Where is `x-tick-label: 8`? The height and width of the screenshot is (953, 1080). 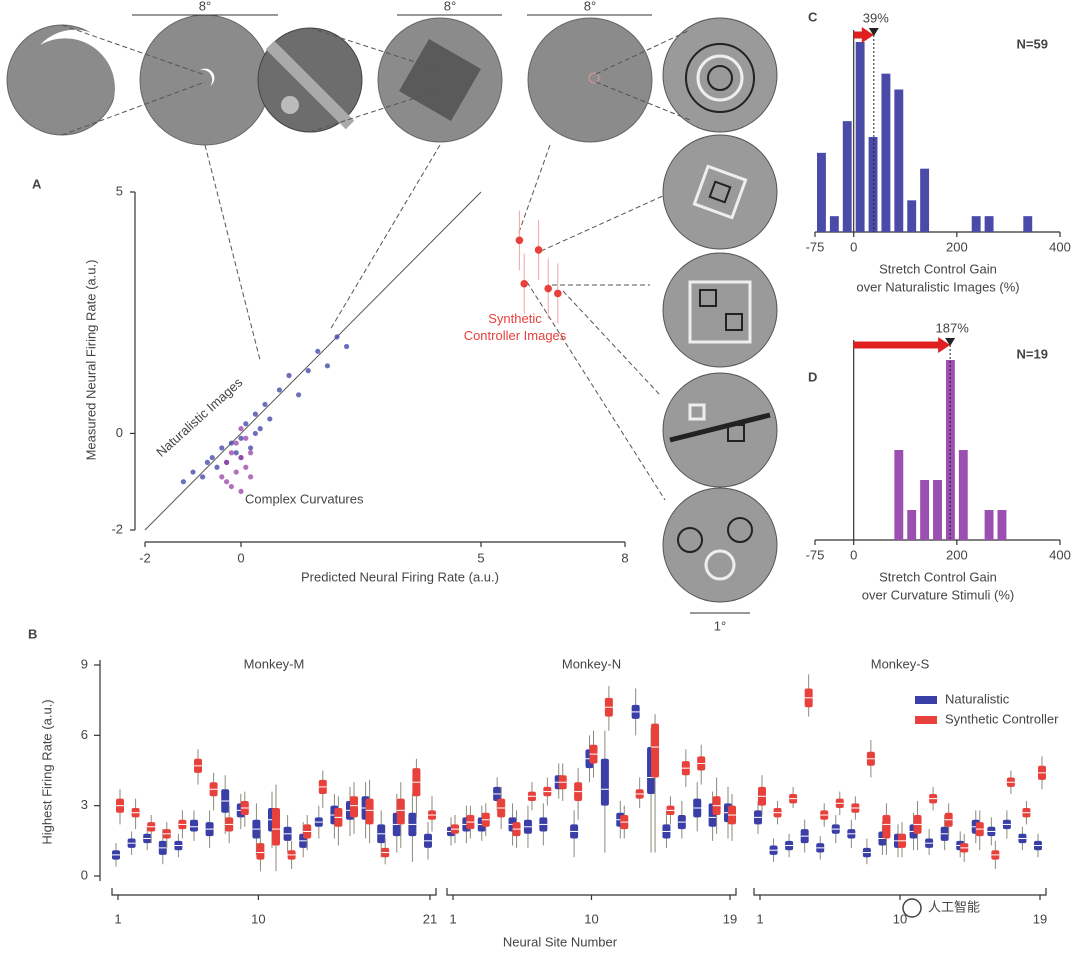 x-tick-label: 8 is located at coordinates (624, 557).